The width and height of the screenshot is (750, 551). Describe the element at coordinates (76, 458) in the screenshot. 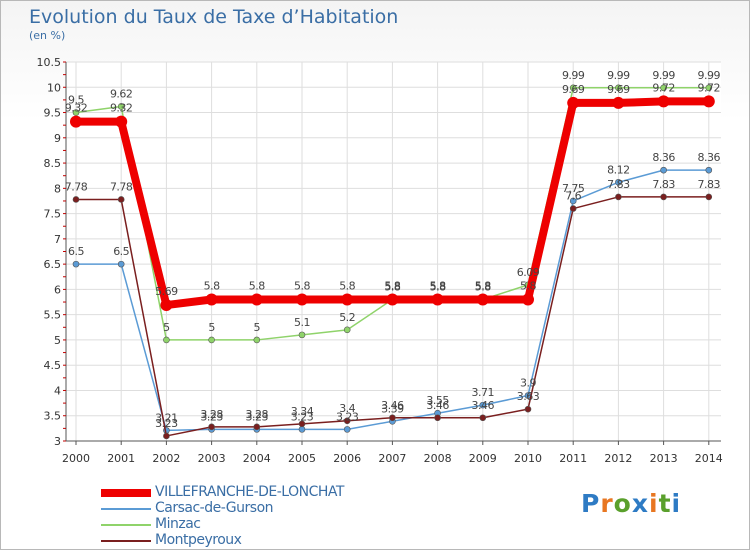

I see `x-tick-label: 2000` at that location.